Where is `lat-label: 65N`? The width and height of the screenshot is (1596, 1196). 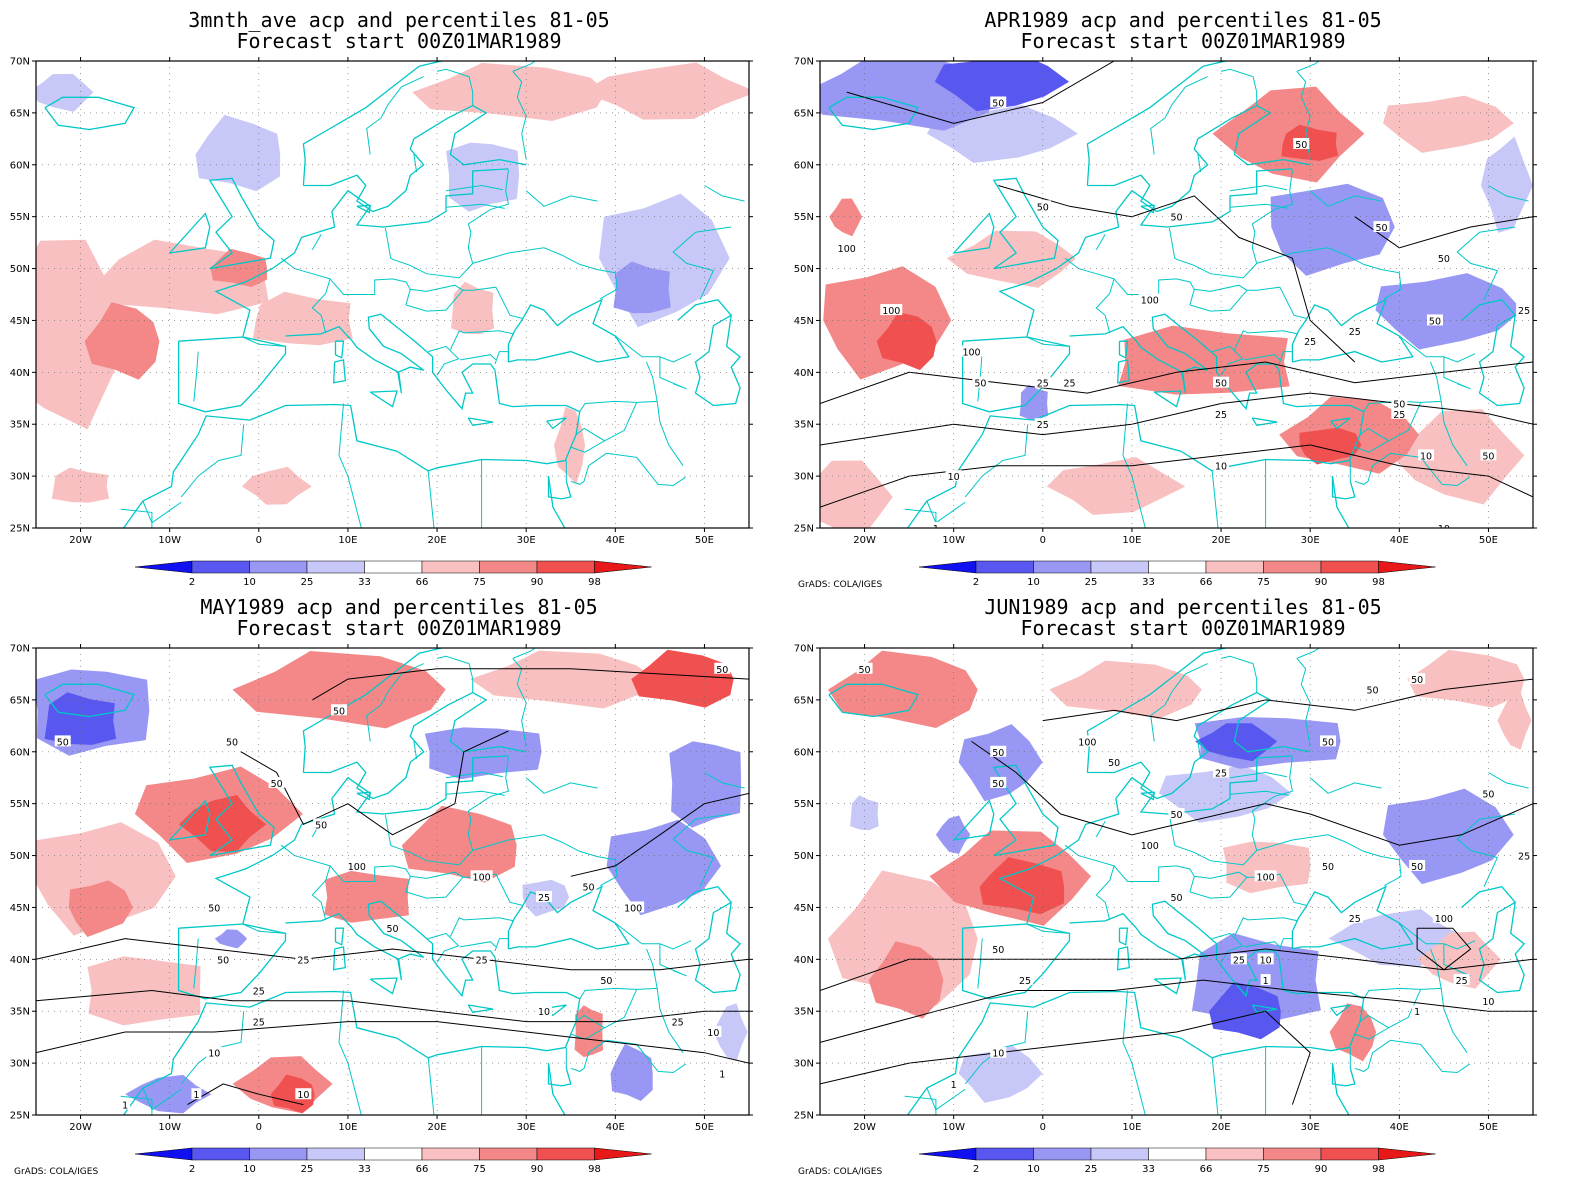
lat-label: 65N is located at coordinates (20, 113).